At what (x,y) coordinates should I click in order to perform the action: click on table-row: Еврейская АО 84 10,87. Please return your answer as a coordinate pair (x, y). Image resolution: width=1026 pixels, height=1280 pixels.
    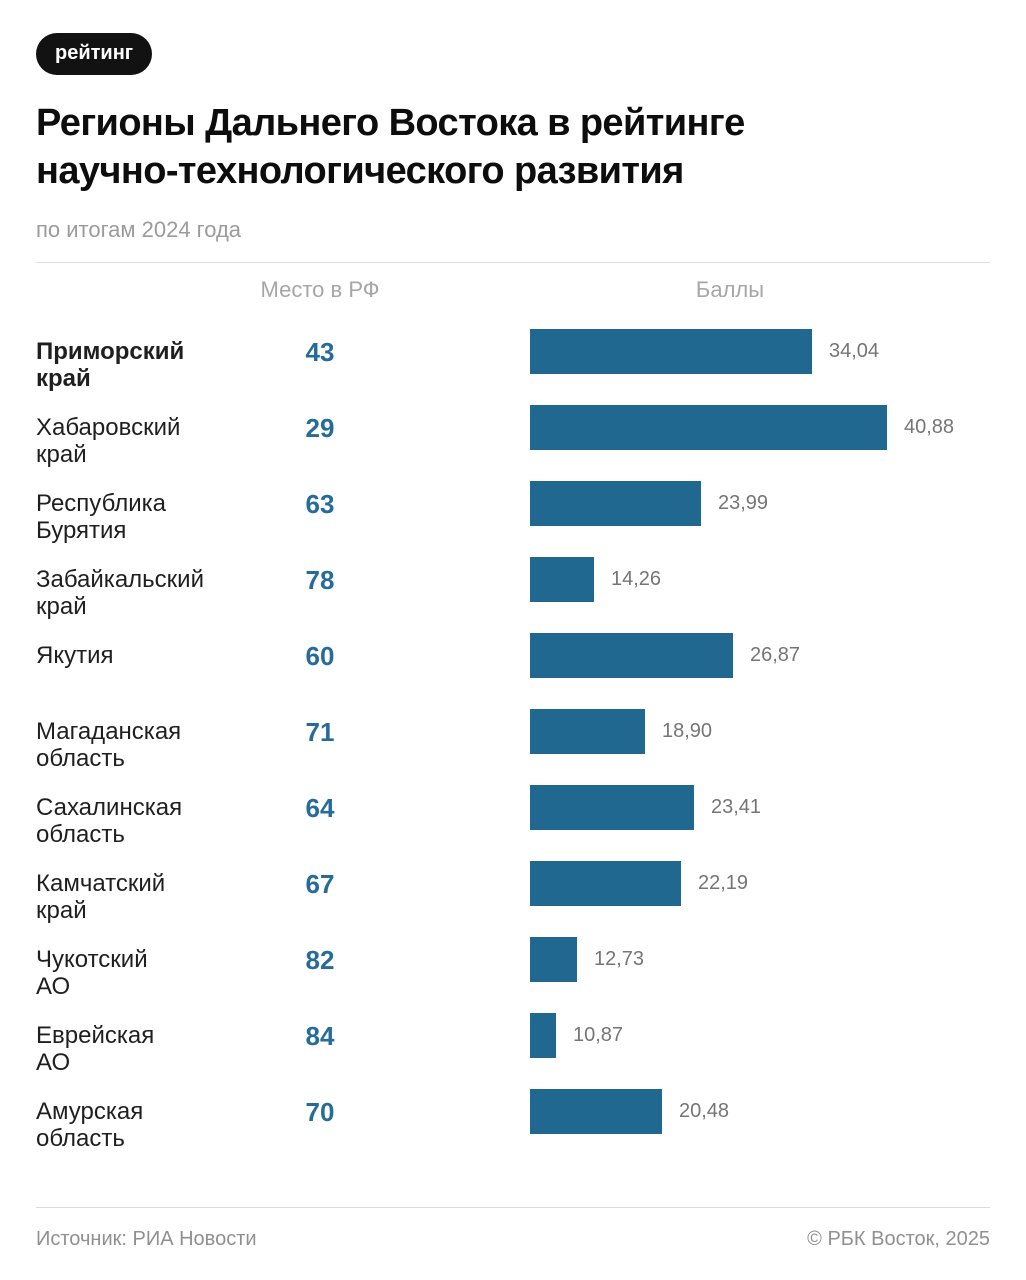
    Looking at the image, I should click on (513, 1044).